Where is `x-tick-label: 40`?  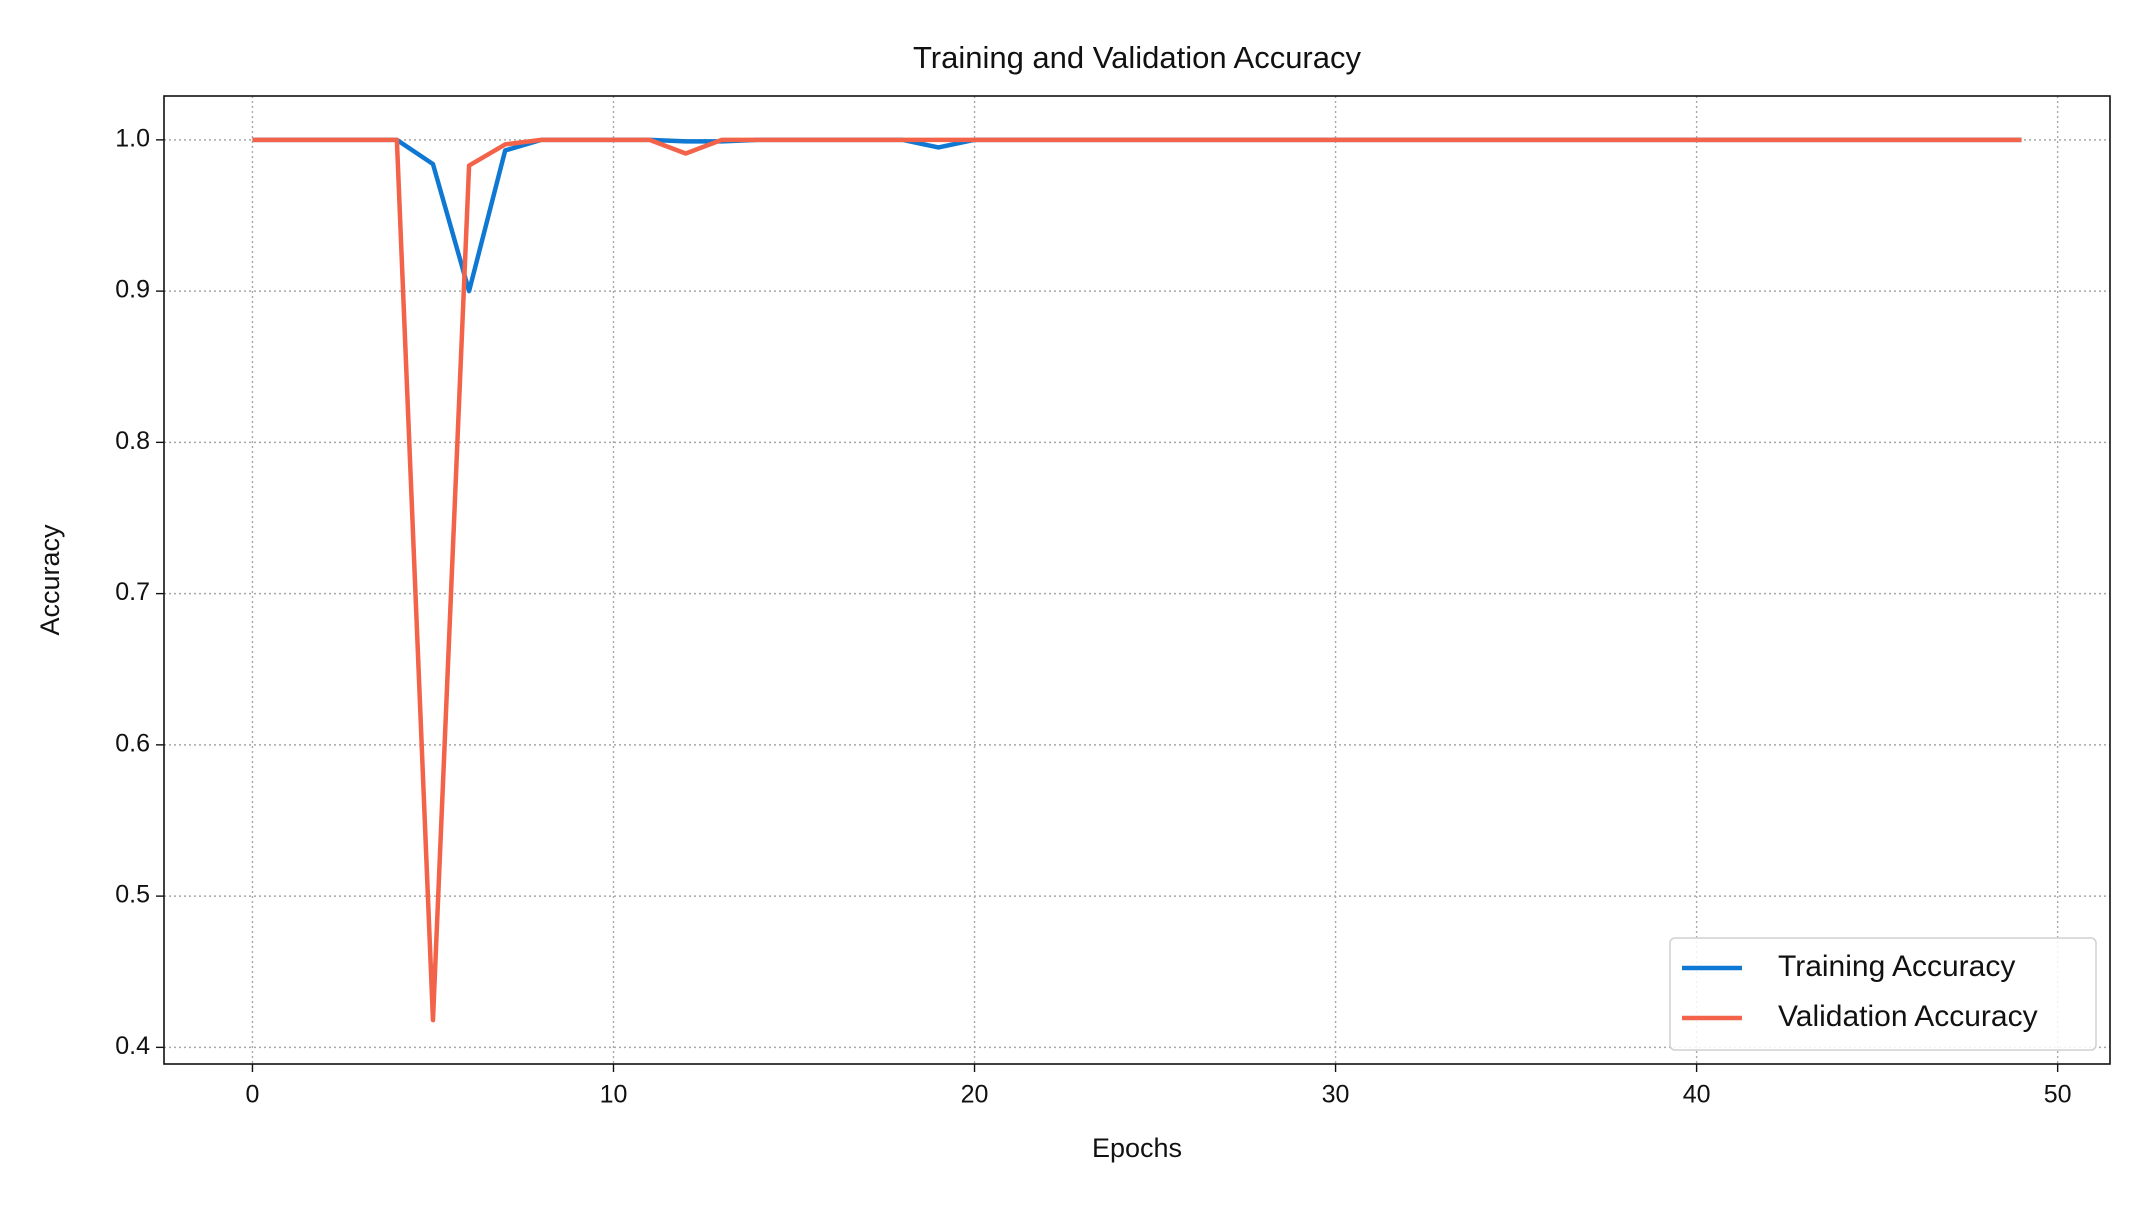
x-tick-label: 40 is located at coordinates (1697, 1095).